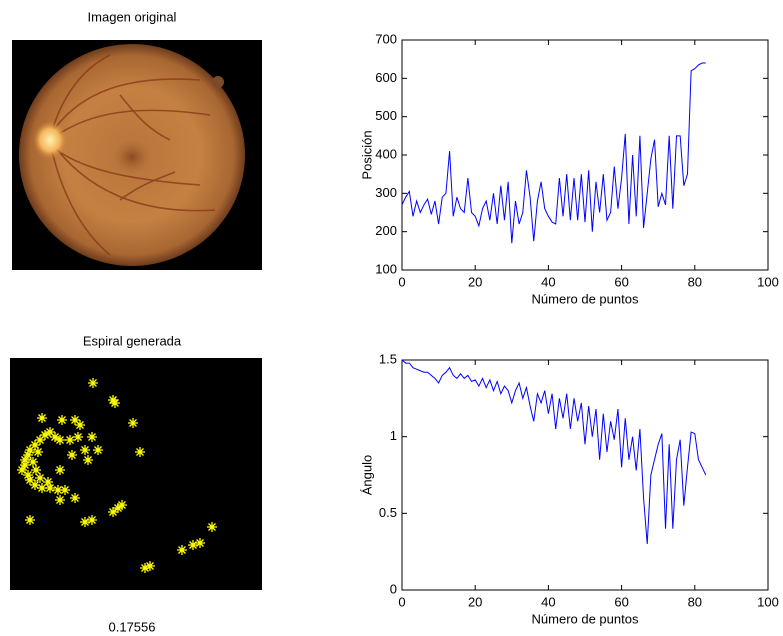 The width and height of the screenshot is (783, 636). I want to click on y-axis-label: Posición, so click(366, 154).